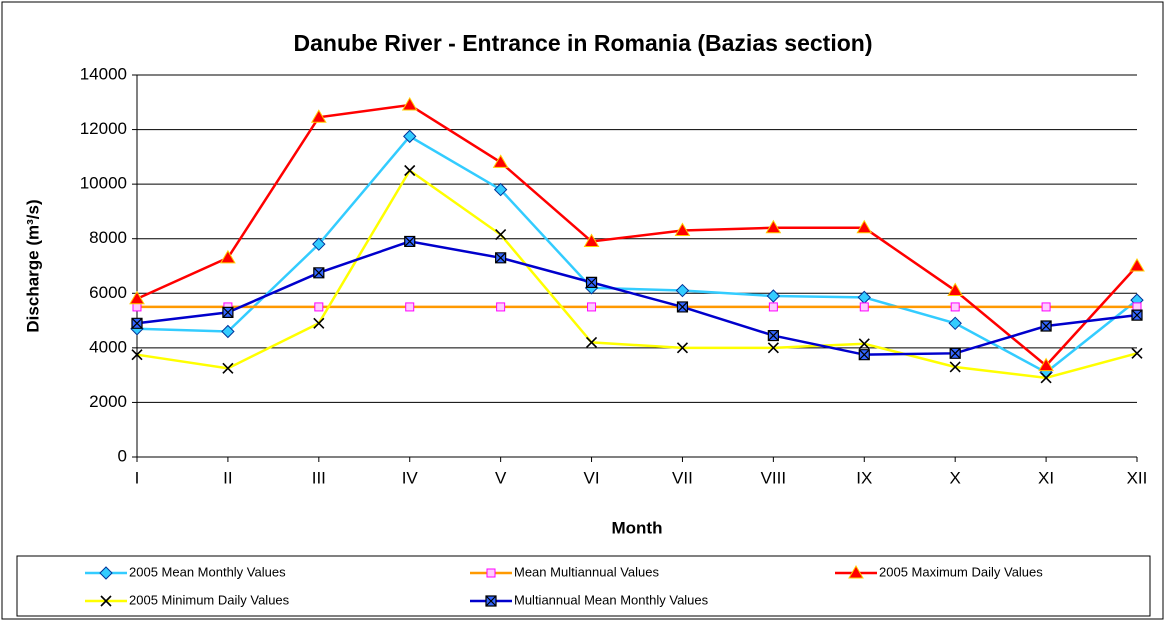 This screenshot has width=1167, height=622. What do you see at coordinates (137, 477) in the screenshot?
I see `x-tick-label: I` at bounding box center [137, 477].